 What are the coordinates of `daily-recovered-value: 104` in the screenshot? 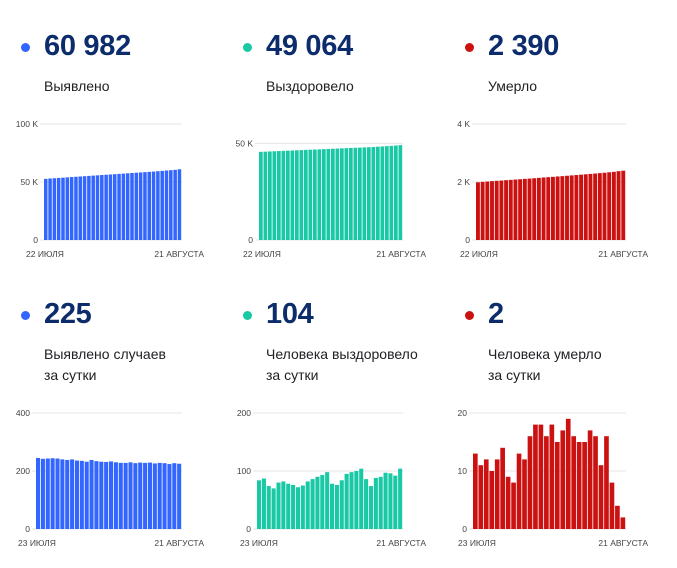 It's located at (290, 314).